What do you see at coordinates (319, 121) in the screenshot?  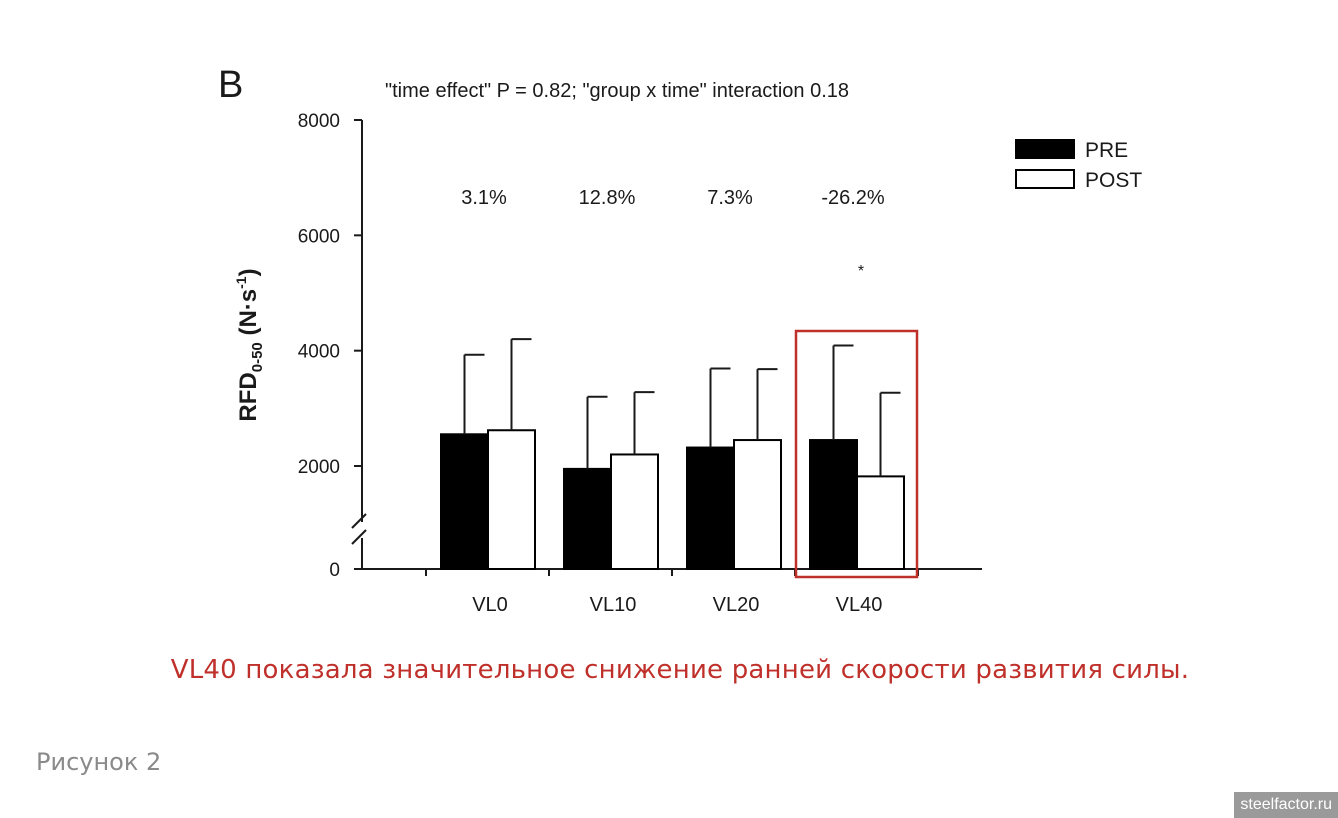 I see `y-tick-label: 8000` at bounding box center [319, 121].